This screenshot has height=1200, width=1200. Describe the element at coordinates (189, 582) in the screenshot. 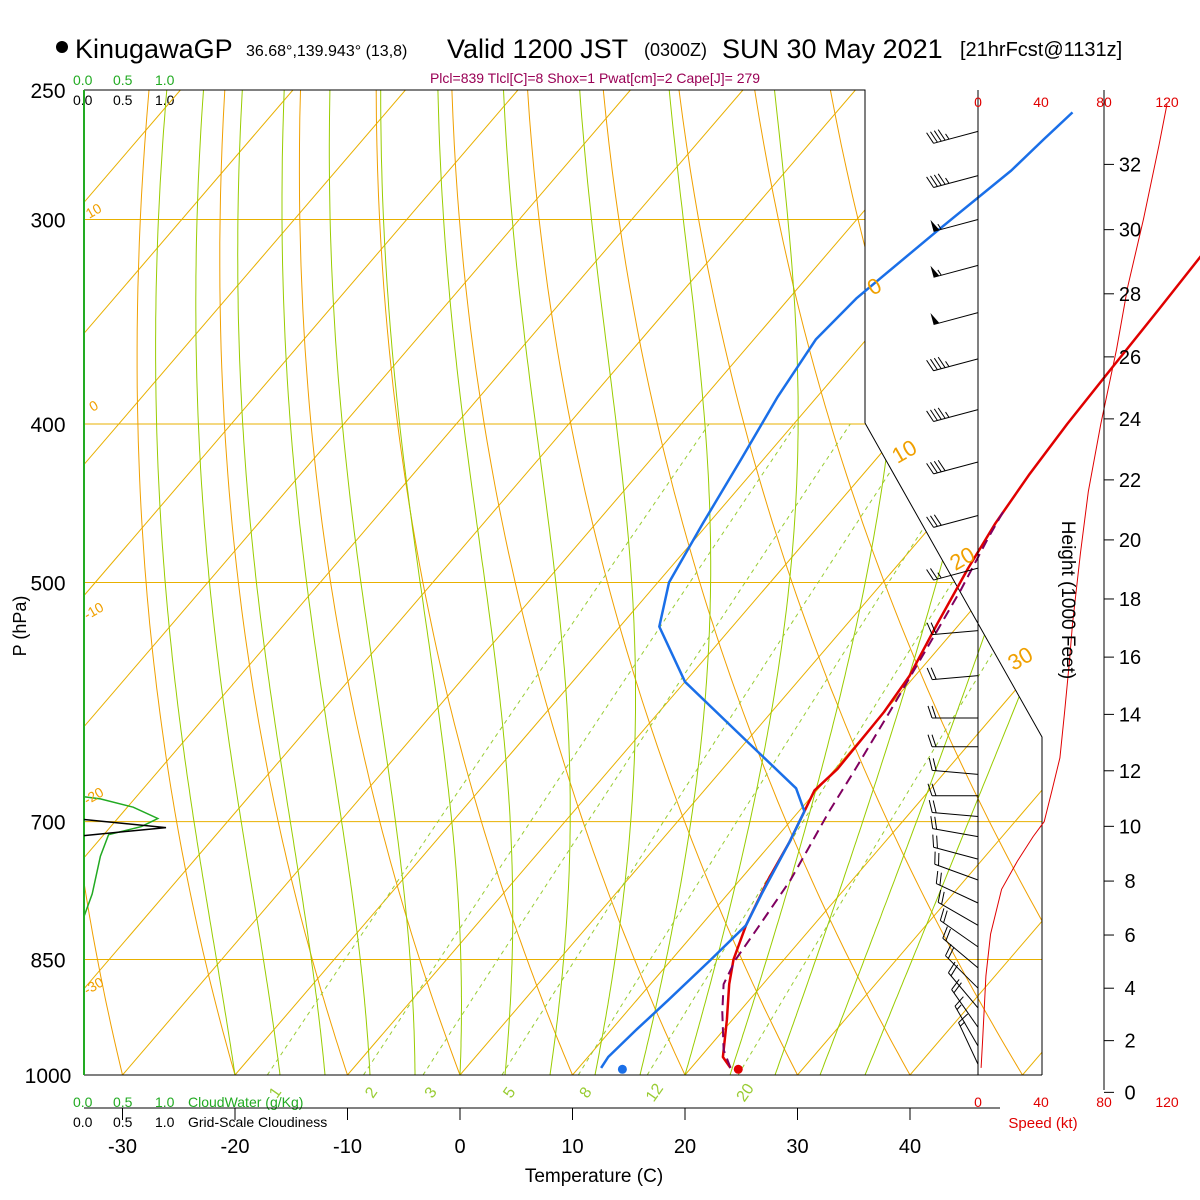

I see `isotherm-line` at that location.